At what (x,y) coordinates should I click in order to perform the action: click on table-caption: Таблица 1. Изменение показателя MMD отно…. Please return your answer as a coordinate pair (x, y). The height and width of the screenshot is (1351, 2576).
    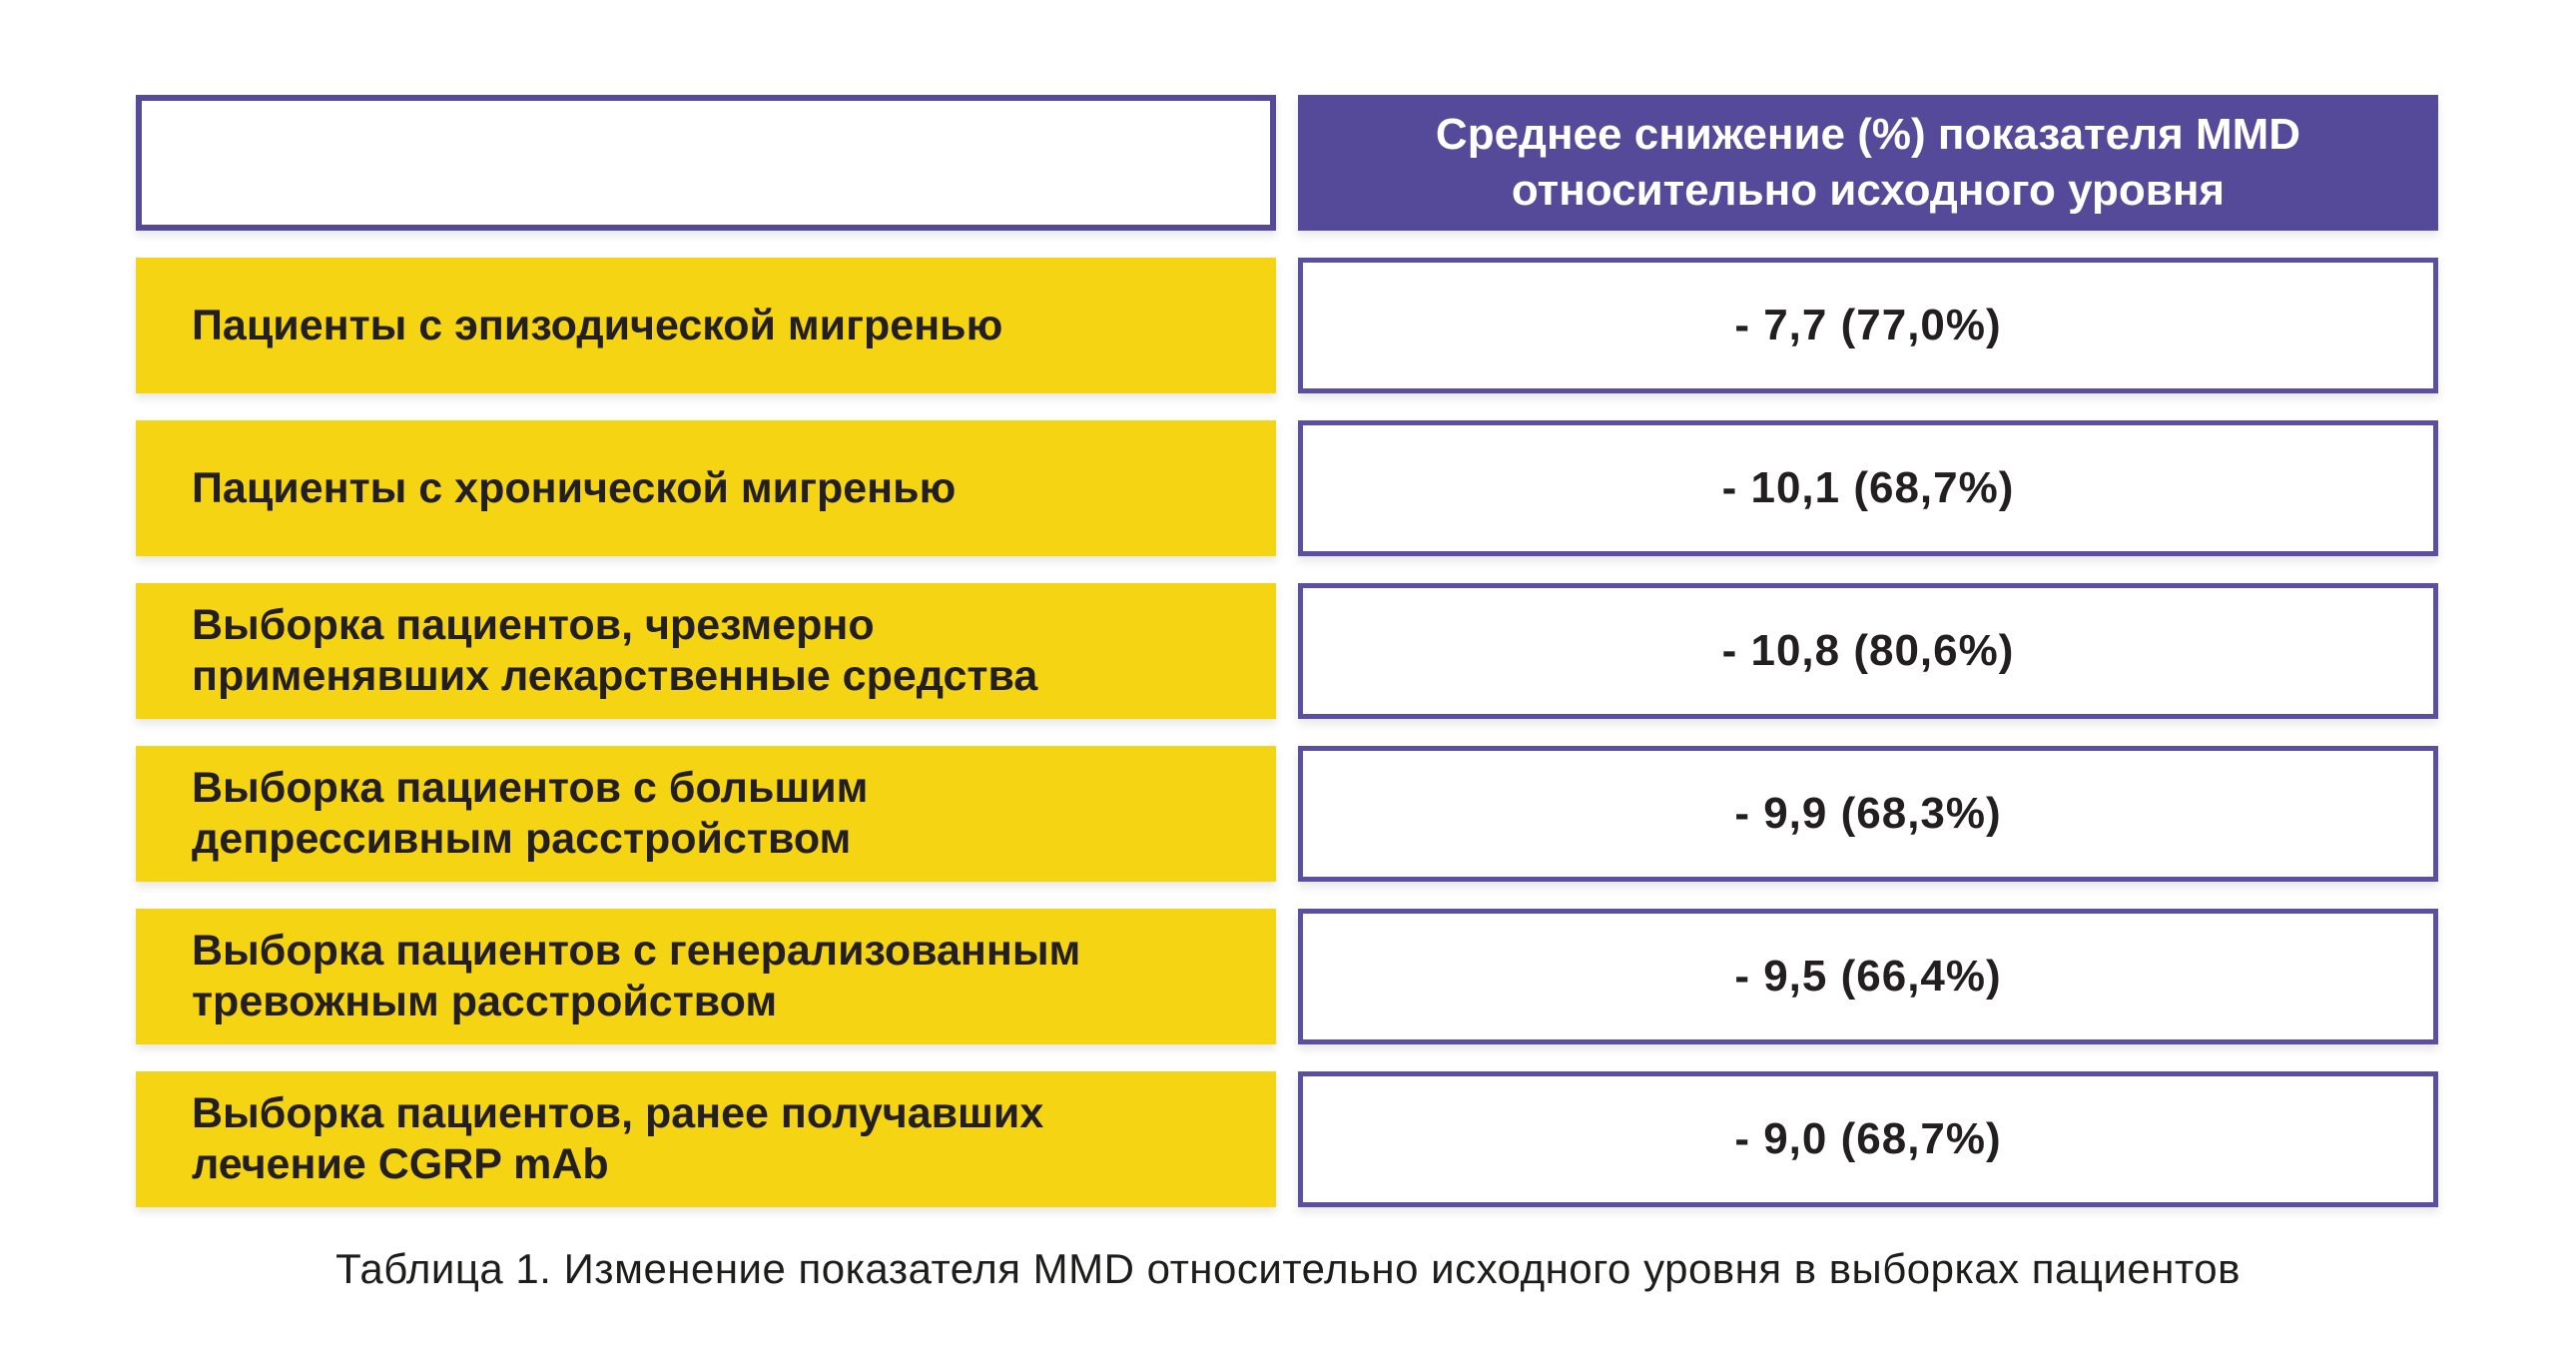
    Looking at the image, I should click on (1288, 1268).